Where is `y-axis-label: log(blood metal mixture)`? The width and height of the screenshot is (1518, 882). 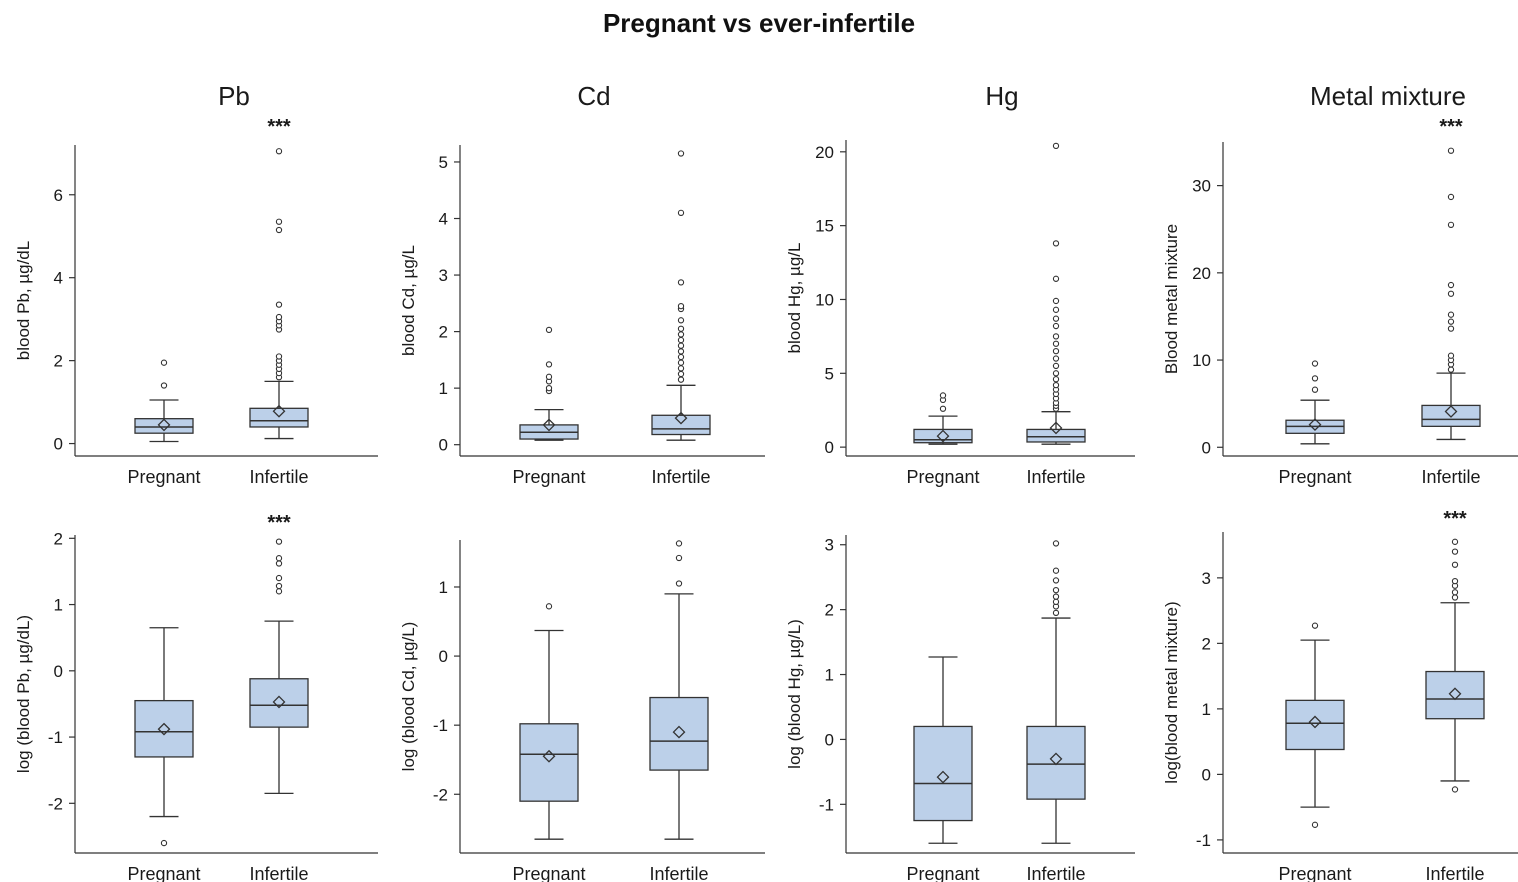 y-axis-label: log(blood metal mixture) is located at coordinates (1171, 692).